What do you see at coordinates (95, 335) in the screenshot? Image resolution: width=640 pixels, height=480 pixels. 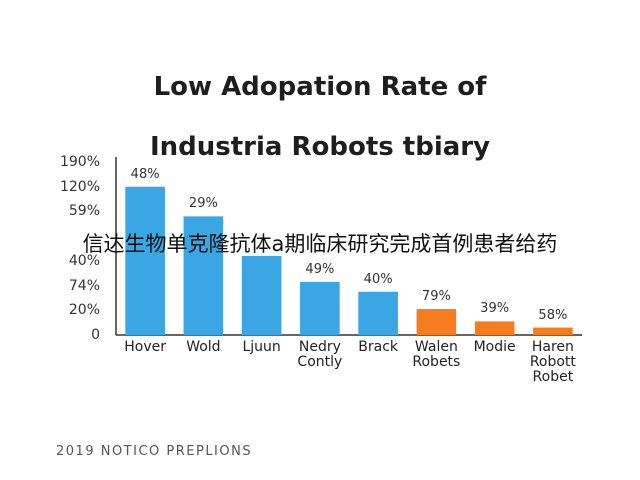 I see `y-tick-label: 0` at bounding box center [95, 335].